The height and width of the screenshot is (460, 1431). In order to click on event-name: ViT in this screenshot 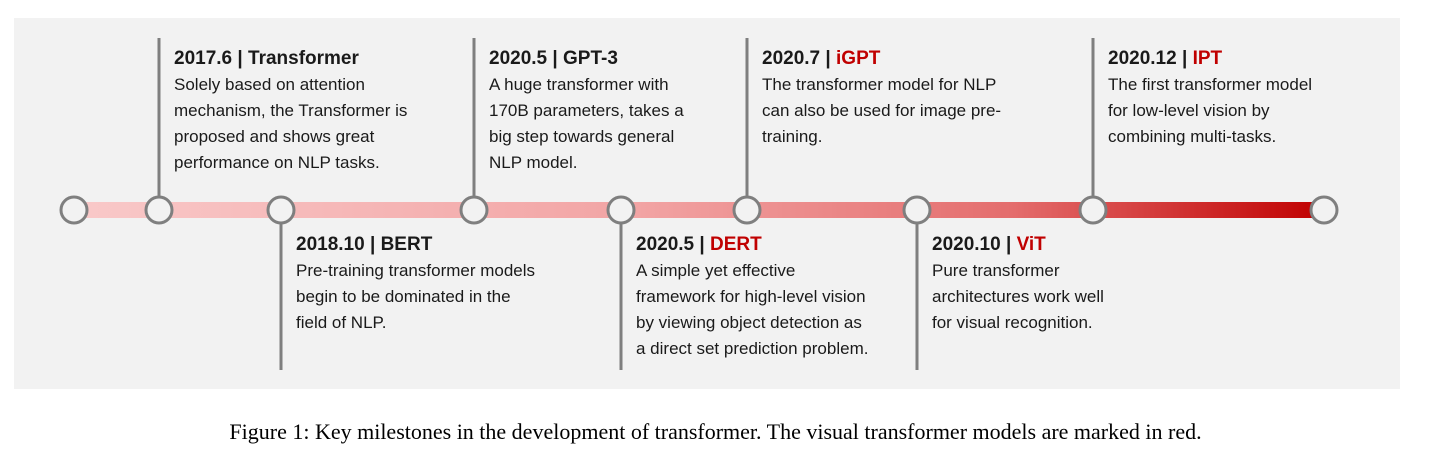, I will do `click(1031, 244)`.